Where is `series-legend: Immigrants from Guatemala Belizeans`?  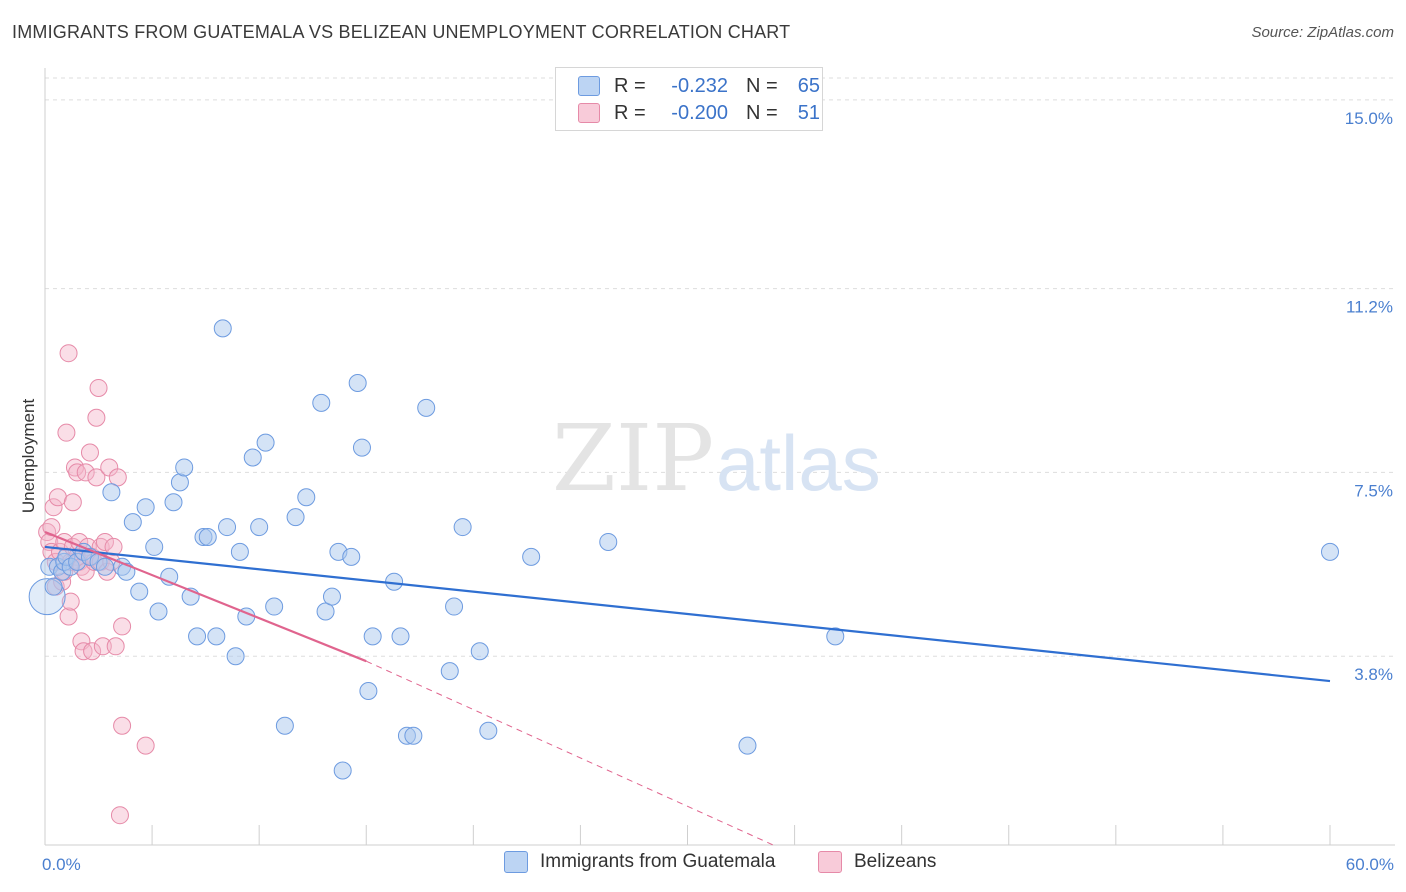
series-legend: Immigrants from Guatemala Belizeans is located at coordinates (703, 864).